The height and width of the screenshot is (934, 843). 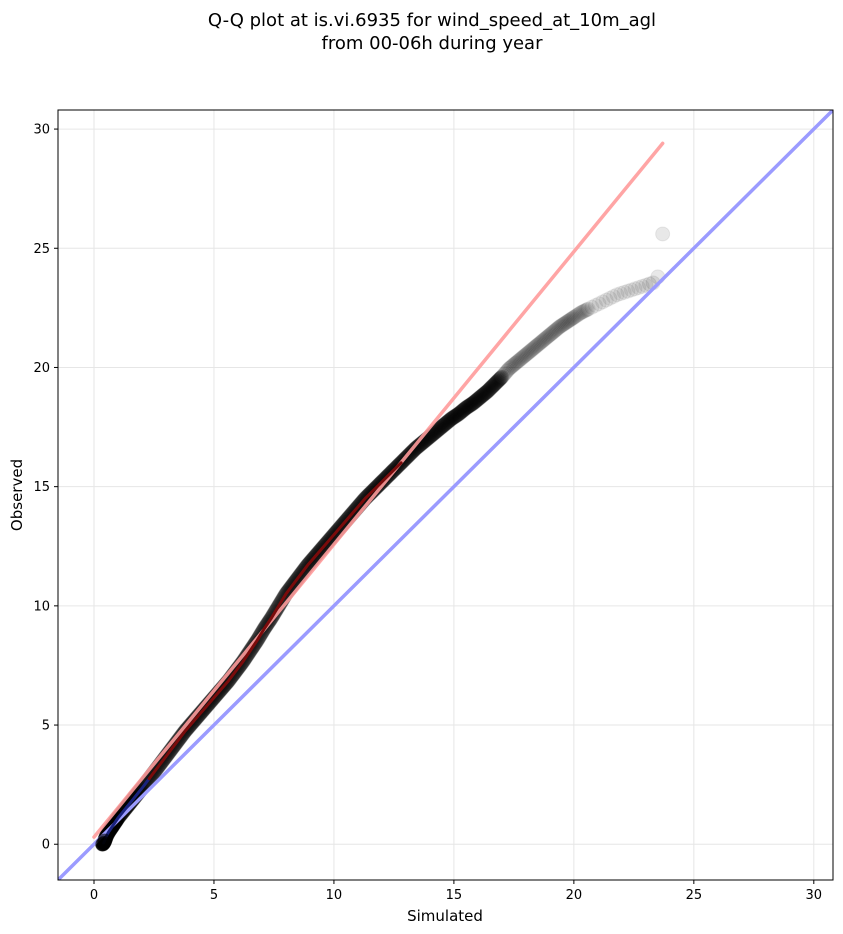 What do you see at coordinates (41, 487) in the screenshot?
I see `y-tick-label: 15` at bounding box center [41, 487].